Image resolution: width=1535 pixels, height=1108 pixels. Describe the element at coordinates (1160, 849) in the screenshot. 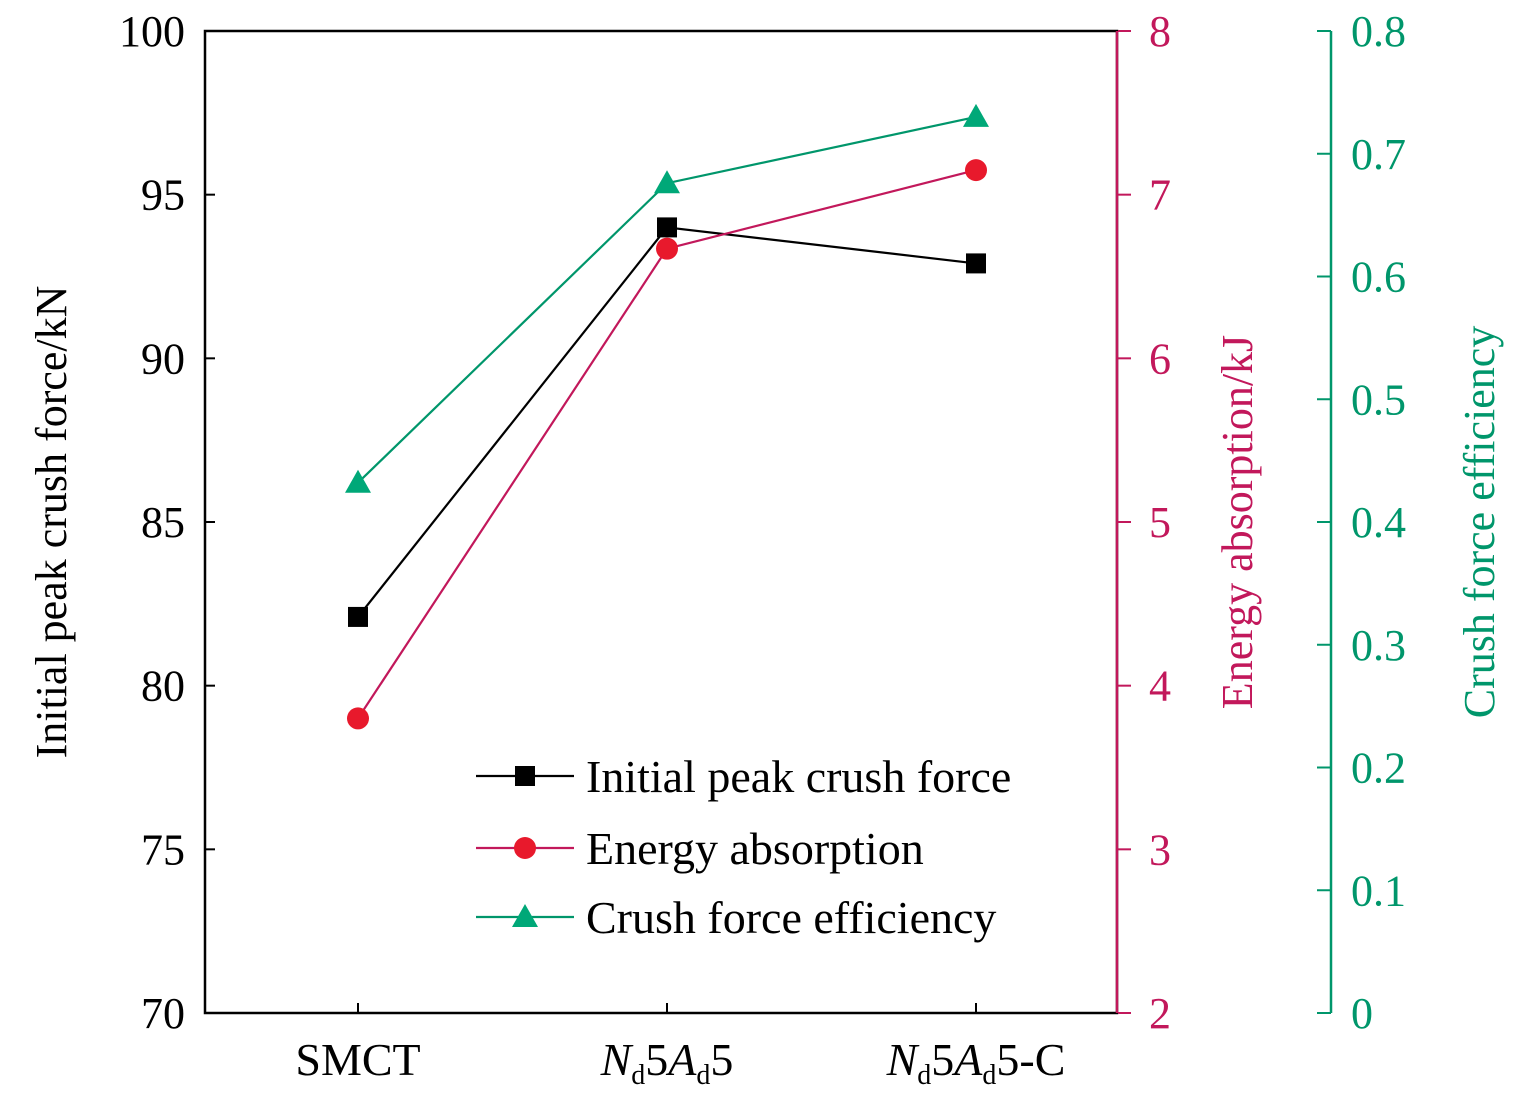

I see `energy-axis-tick-label: 3` at that location.